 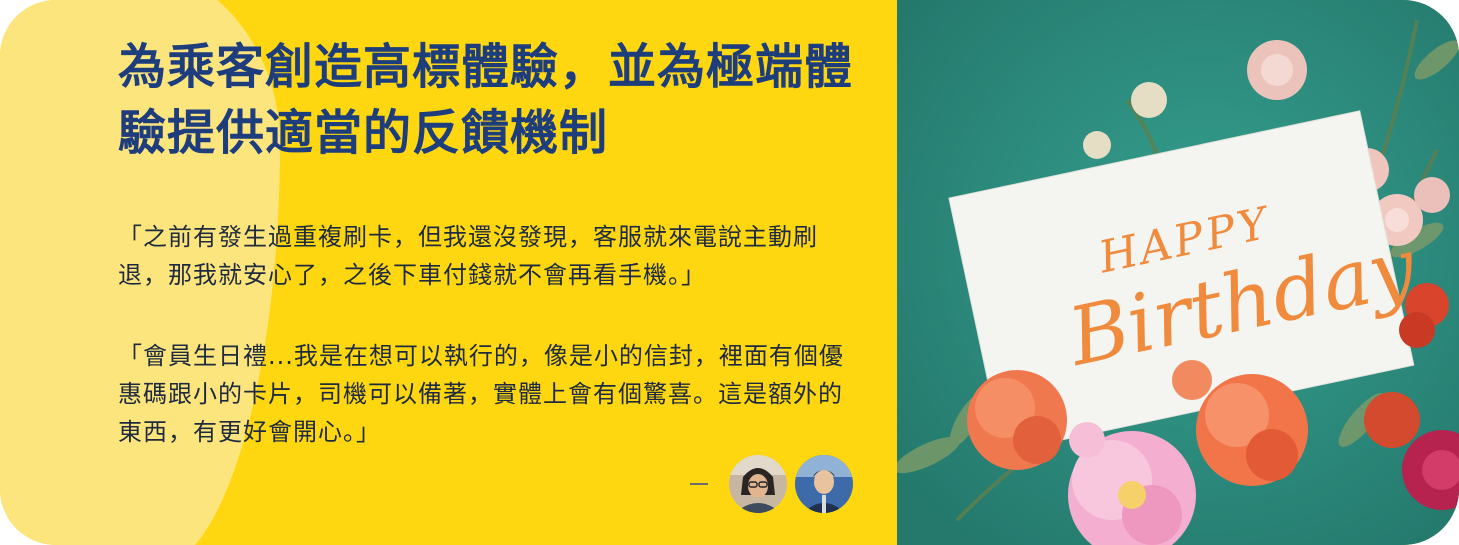 What do you see at coordinates (758, 484) in the screenshot?
I see `person-with-glasses-avatar` at bounding box center [758, 484].